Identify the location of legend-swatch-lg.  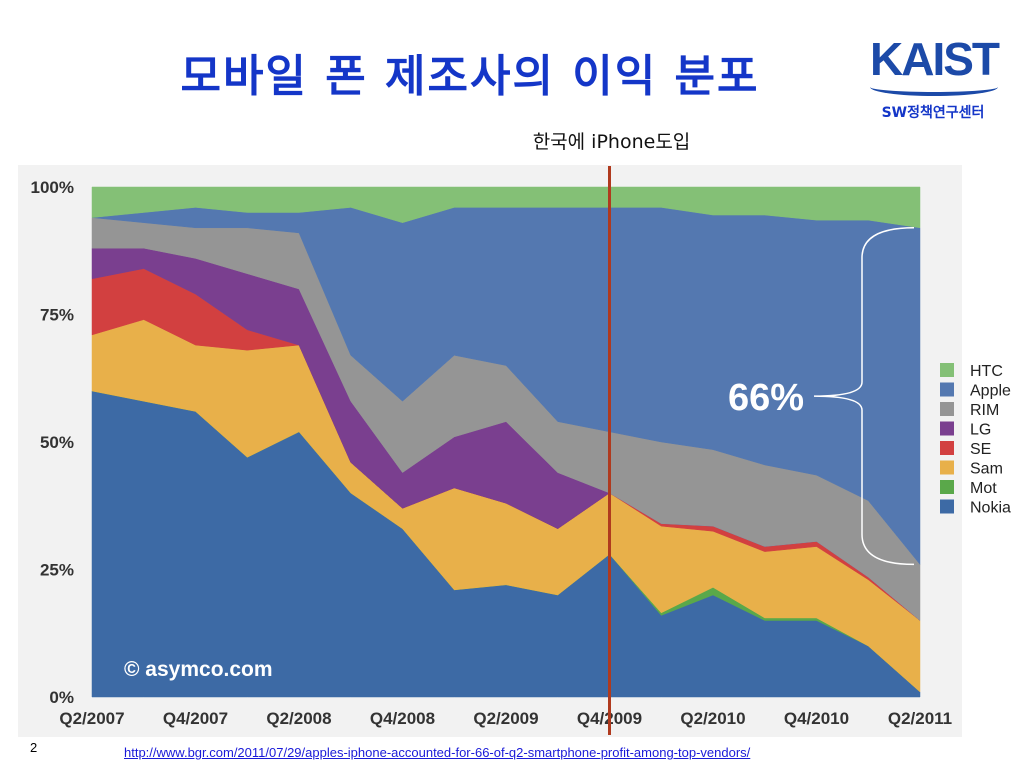
(947, 428).